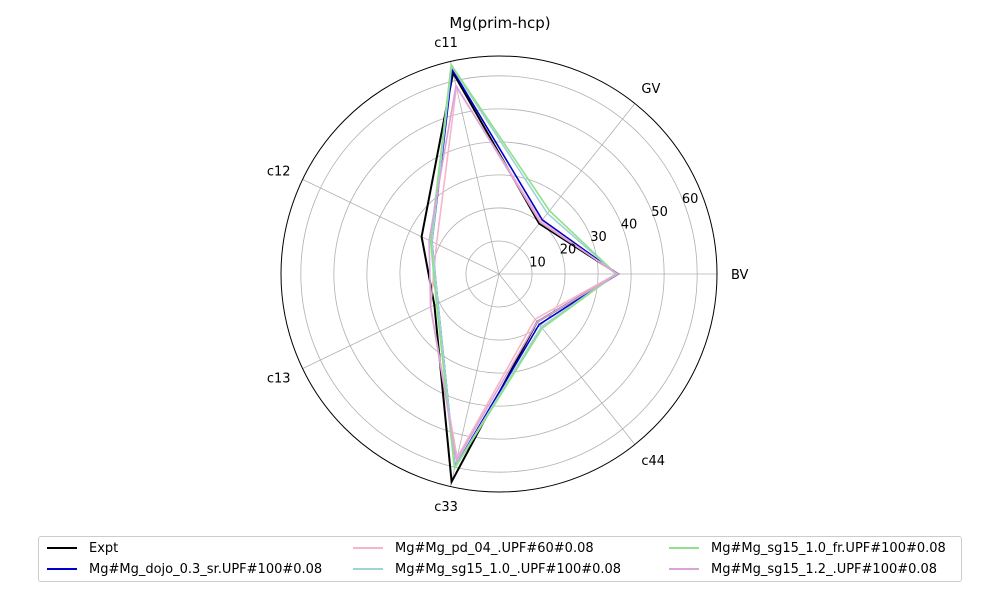  I want to click on legend-entry: Mg#Mg_sg15_1.0_fr.UPF#100#0.08, so click(807, 549).